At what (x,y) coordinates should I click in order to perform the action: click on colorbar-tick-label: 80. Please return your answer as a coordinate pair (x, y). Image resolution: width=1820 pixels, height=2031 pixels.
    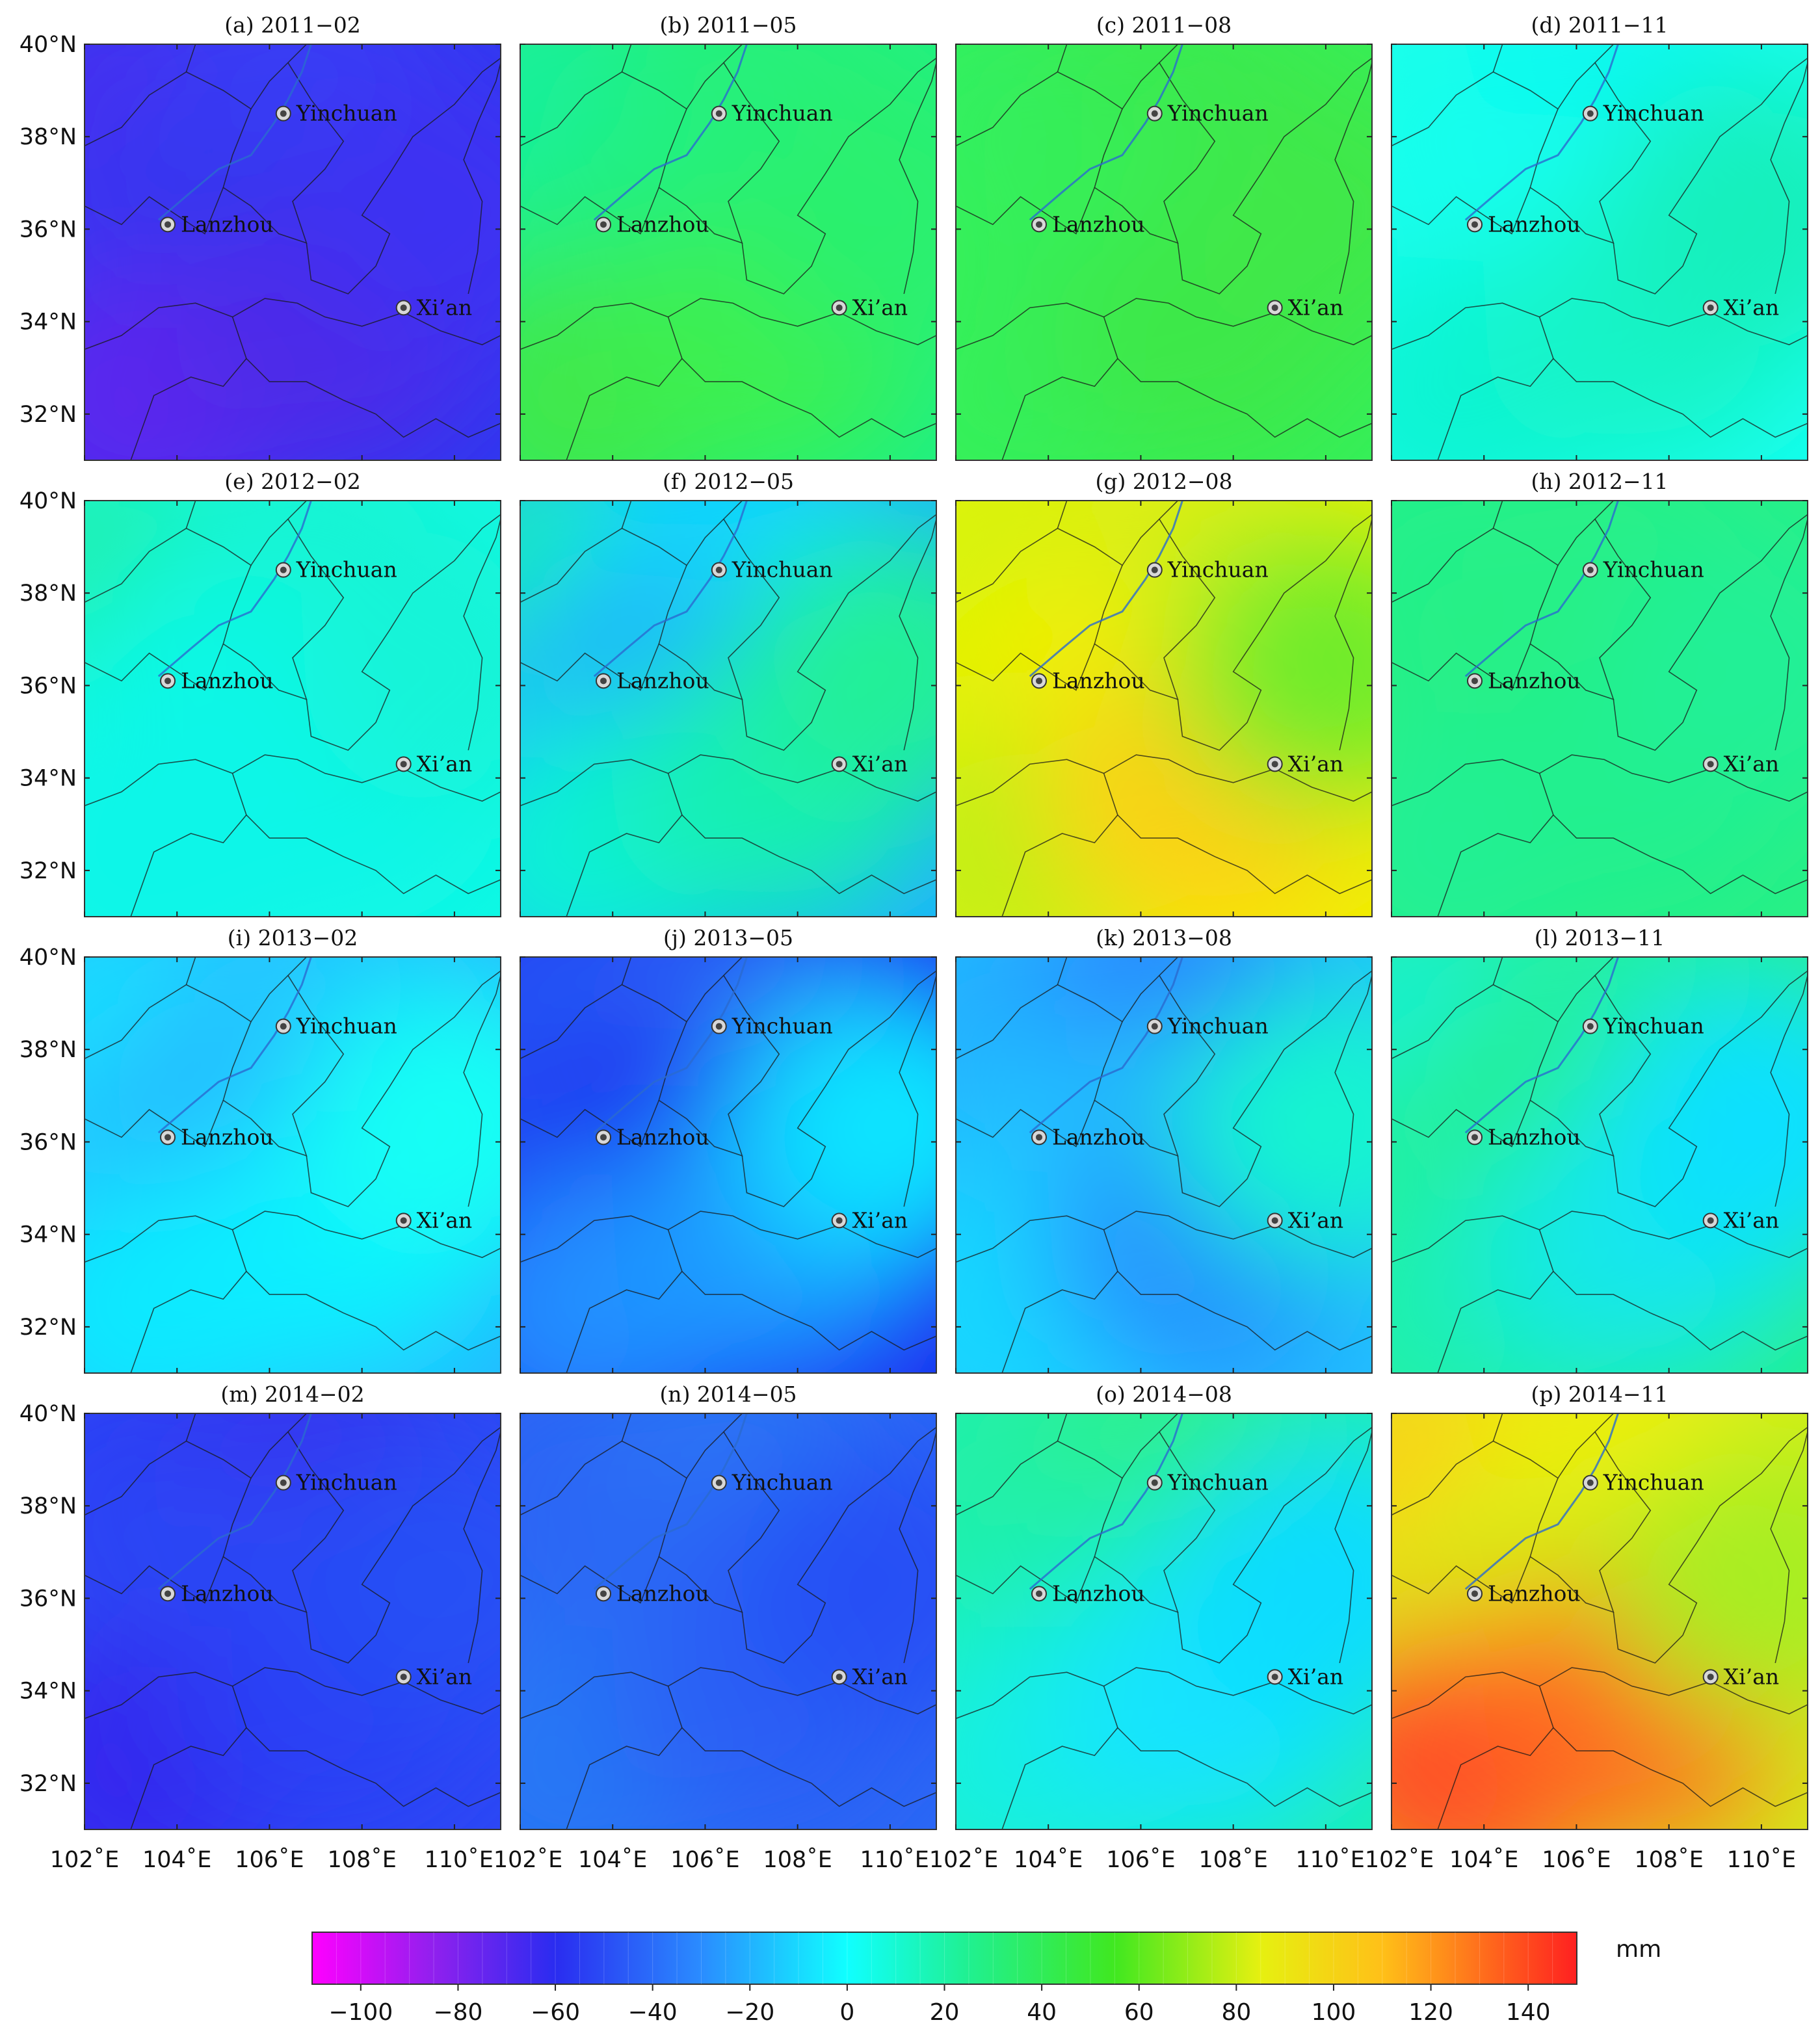
    Looking at the image, I should click on (1236, 2012).